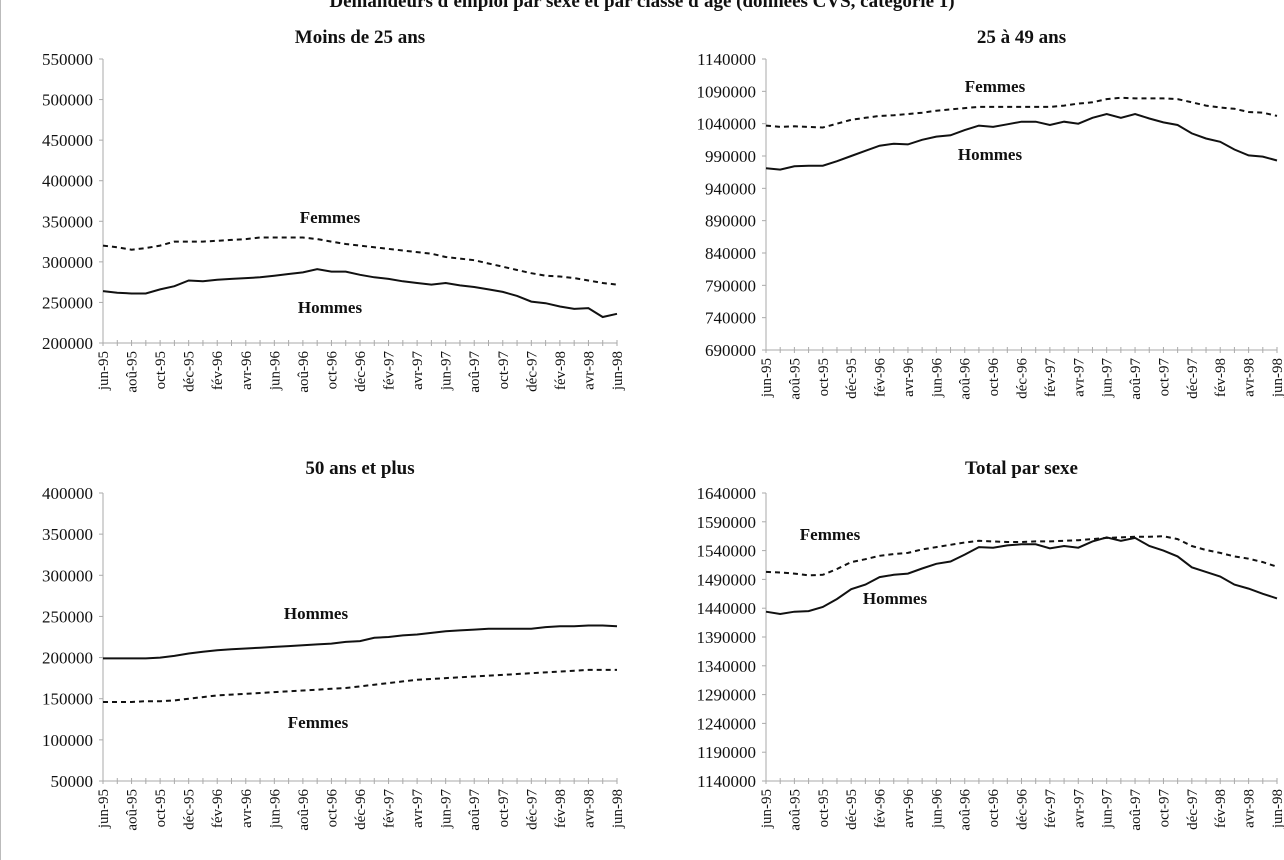  What do you see at coordinates (727, 723) in the screenshot?
I see `y-tick-label: 1240000` at bounding box center [727, 723].